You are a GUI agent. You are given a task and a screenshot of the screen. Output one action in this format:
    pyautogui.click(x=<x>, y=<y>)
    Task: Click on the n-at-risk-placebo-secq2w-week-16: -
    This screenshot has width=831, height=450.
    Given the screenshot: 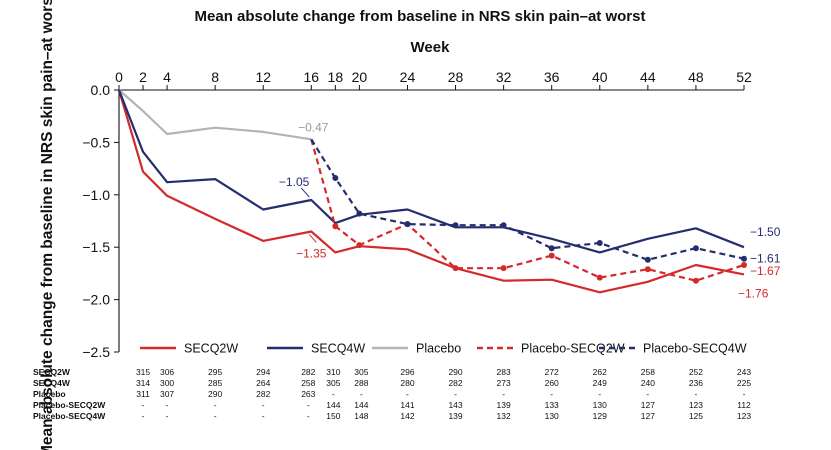 What is the action you would take?
    pyautogui.click(x=308, y=405)
    